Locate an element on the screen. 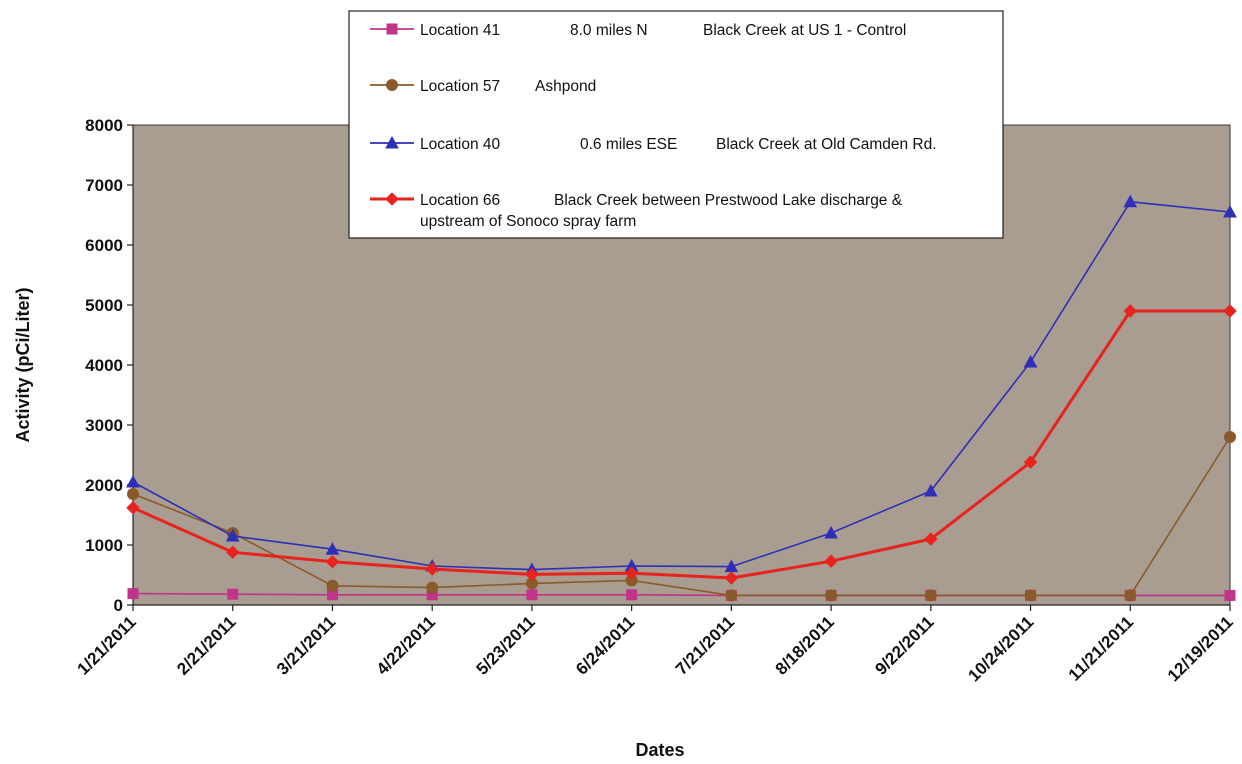 The width and height of the screenshot is (1242, 764). legend-label: Ashpond is located at coordinates (565, 86).